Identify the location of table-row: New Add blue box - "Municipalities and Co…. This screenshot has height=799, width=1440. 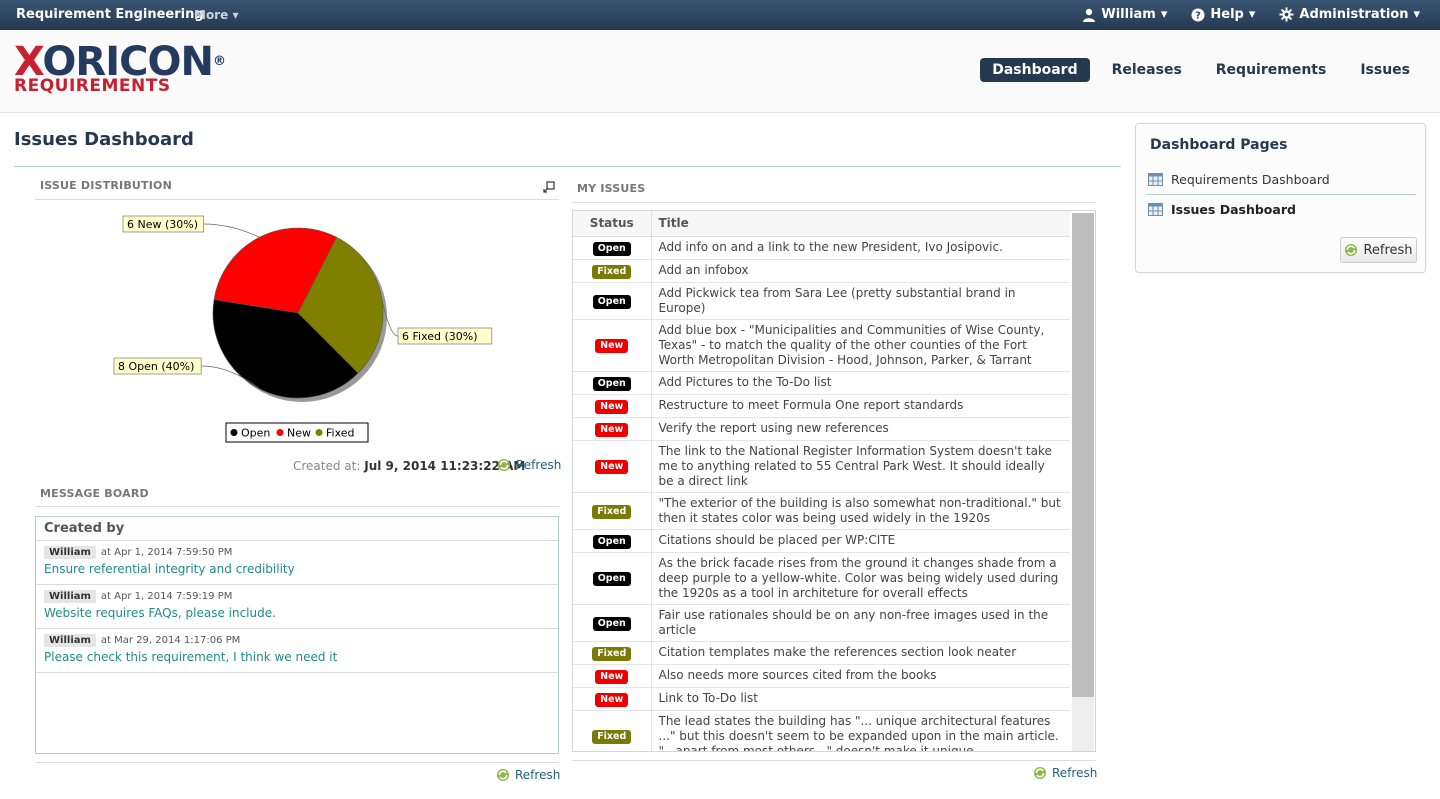
(821, 345).